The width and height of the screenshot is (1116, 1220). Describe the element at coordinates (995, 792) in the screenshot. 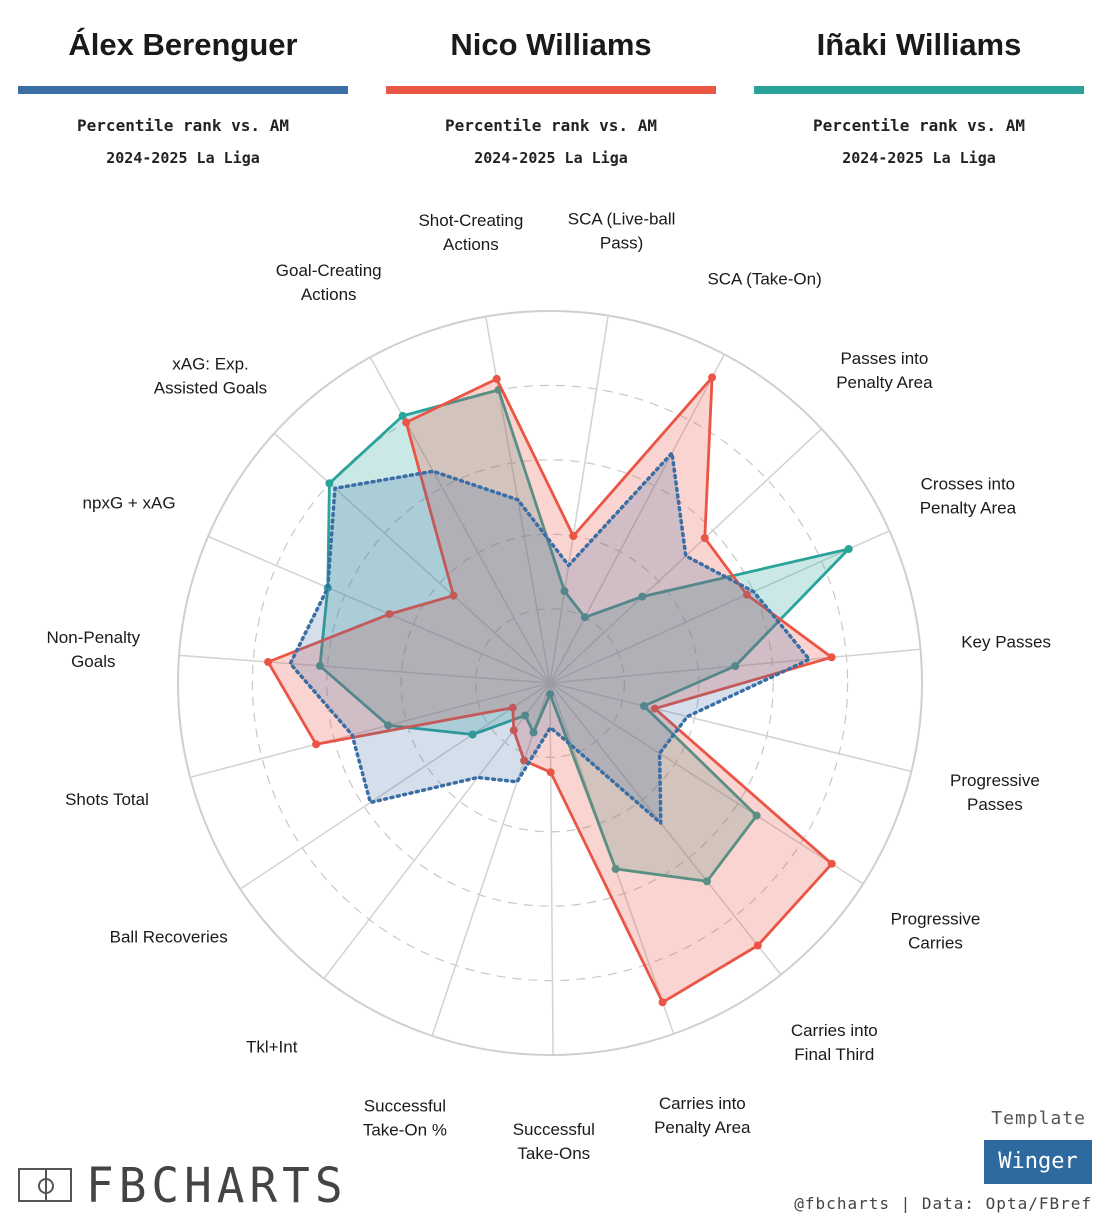

I see `axis-label: Progressive Passes` at that location.